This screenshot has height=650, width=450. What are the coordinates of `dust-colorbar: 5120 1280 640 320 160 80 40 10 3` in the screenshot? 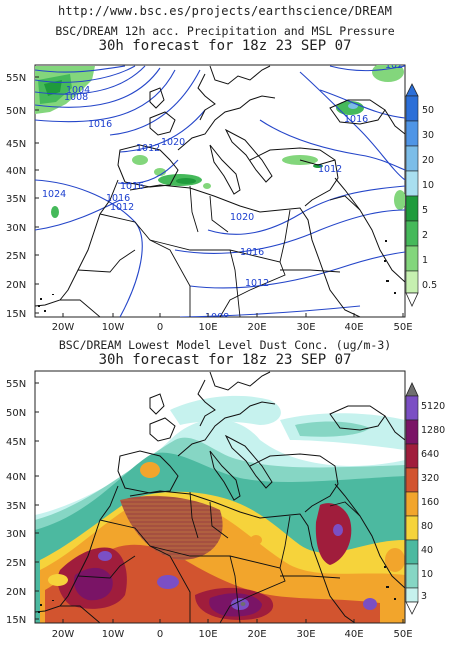 It's located at (425, 498).